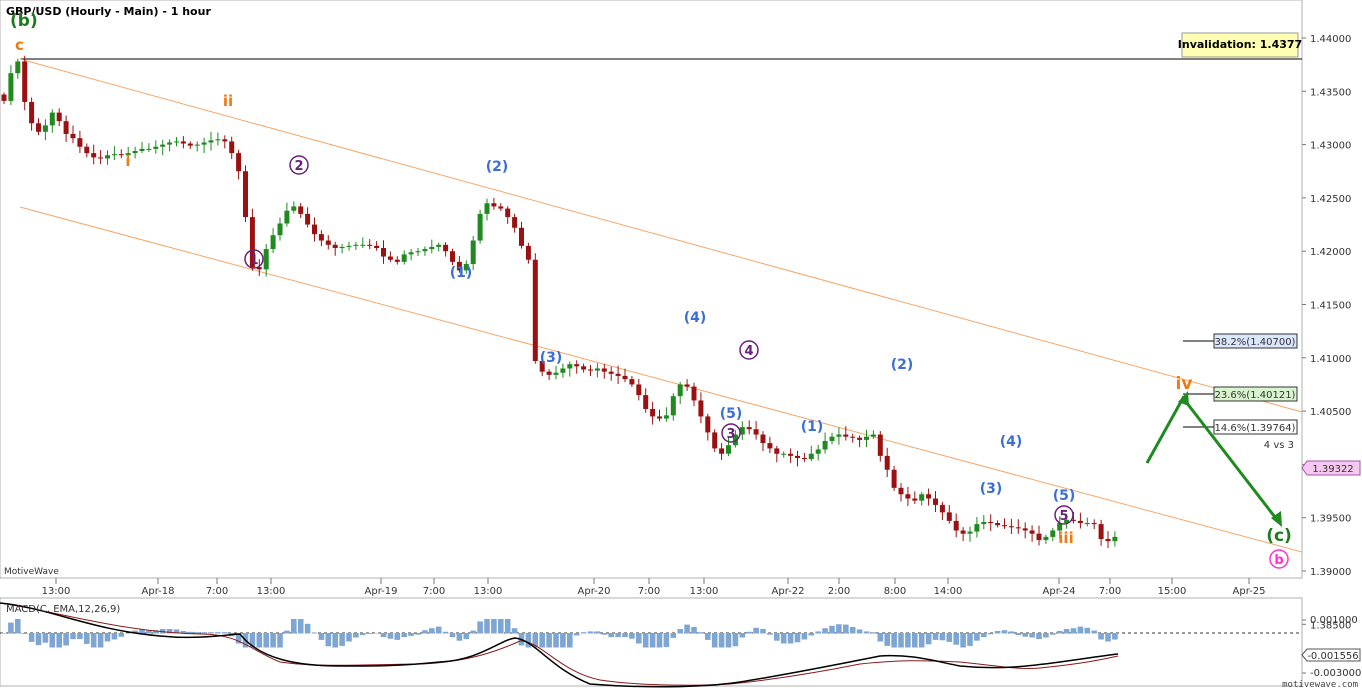 The height and width of the screenshot is (690, 1362). I want to click on fib-146-box, so click(1255, 427).